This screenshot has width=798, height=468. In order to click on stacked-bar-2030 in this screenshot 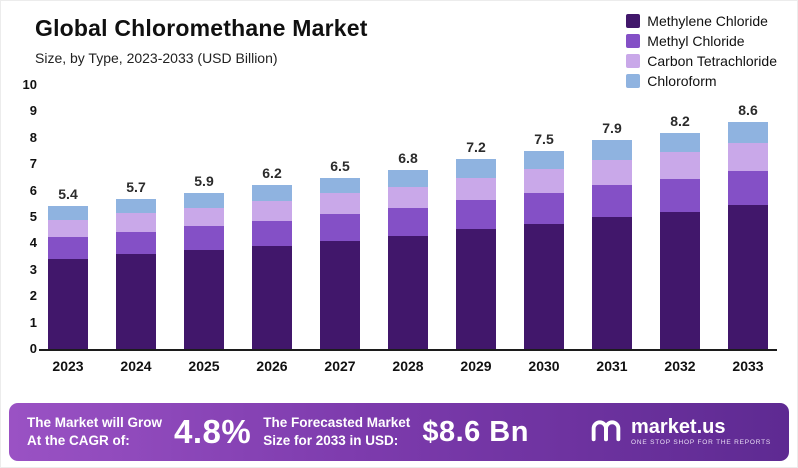, I will do `click(544, 249)`.